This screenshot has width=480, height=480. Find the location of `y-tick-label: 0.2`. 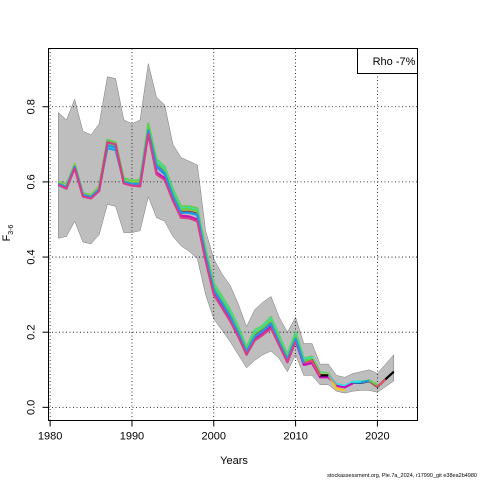

y-tick-label: 0.2 is located at coordinates (32, 332).